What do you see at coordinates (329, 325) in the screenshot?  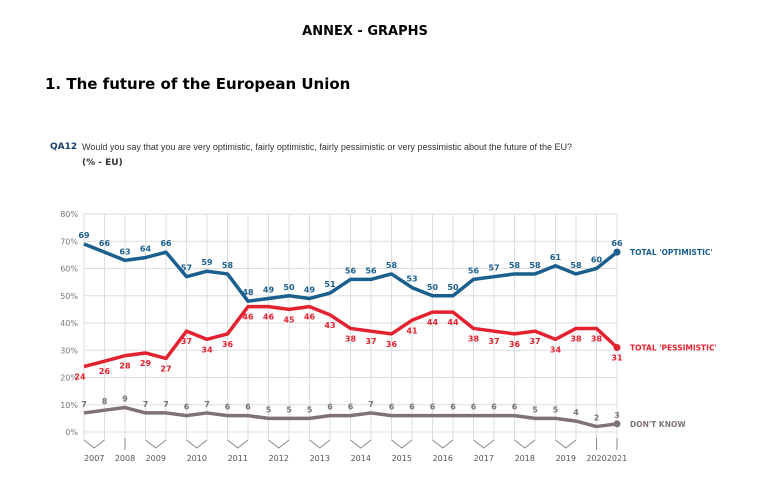 I see `data-label: 43` at bounding box center [329, 325].